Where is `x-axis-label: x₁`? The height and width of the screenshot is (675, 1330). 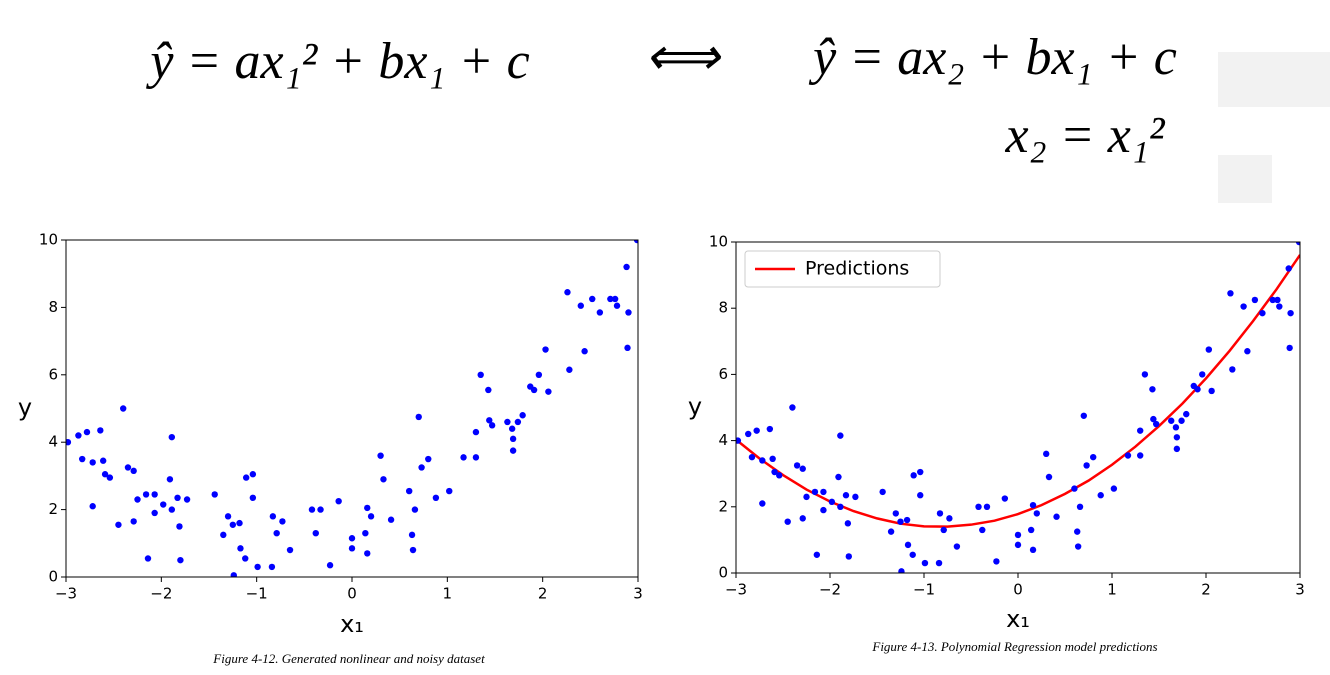
x-axis-label: x₁ is located at coordinates (1018, 619).